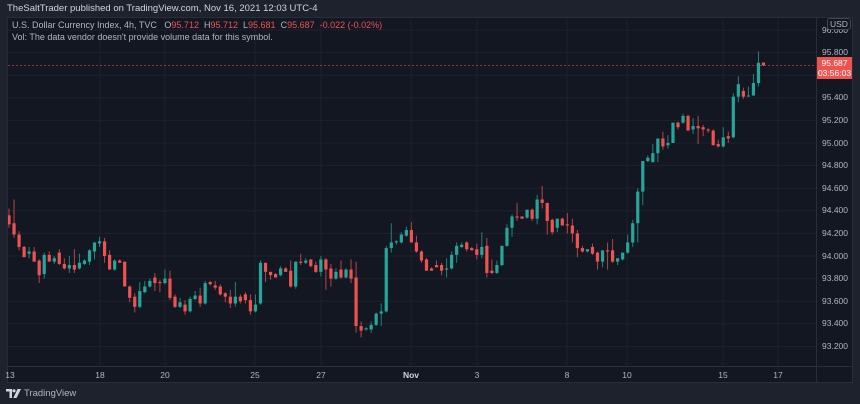 The height and width of the screenshot is (404, 860). Describe the element at coordinates (835, 323) in the screenshot. I see `price-tick-label: 93.400` at that location.